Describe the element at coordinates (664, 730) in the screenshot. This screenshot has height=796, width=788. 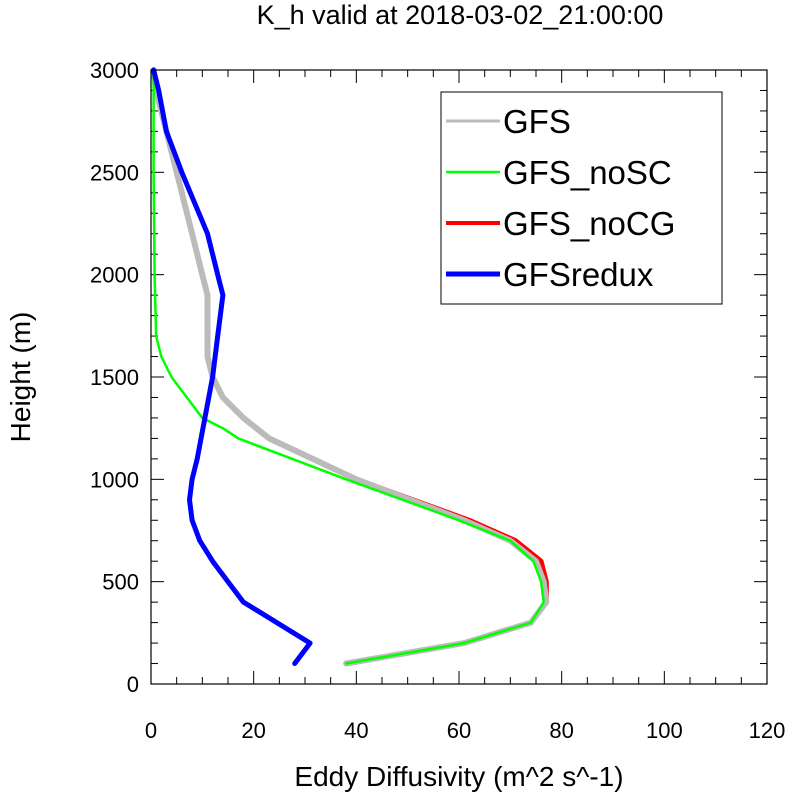
I see `x-tick-label: 100` at that location.